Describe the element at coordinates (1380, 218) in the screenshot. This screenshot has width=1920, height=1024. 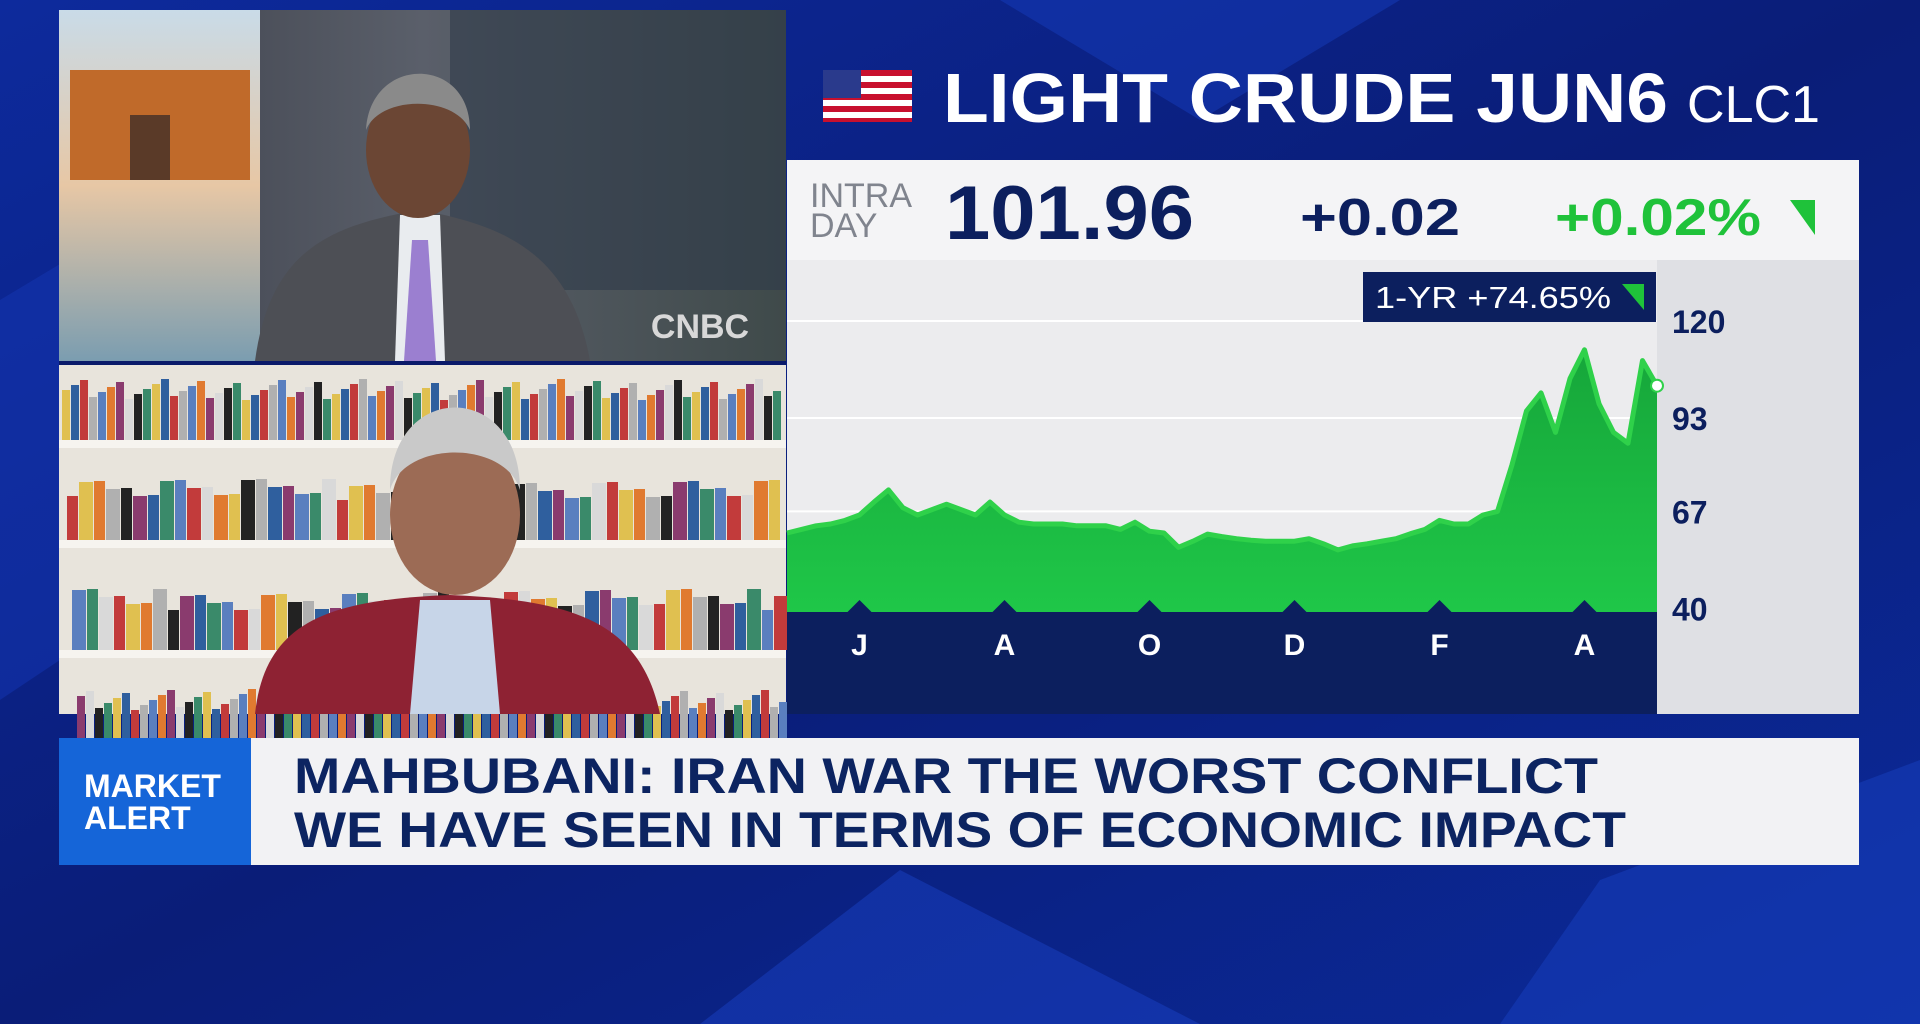
I see `price-change: +0.02` at that location.